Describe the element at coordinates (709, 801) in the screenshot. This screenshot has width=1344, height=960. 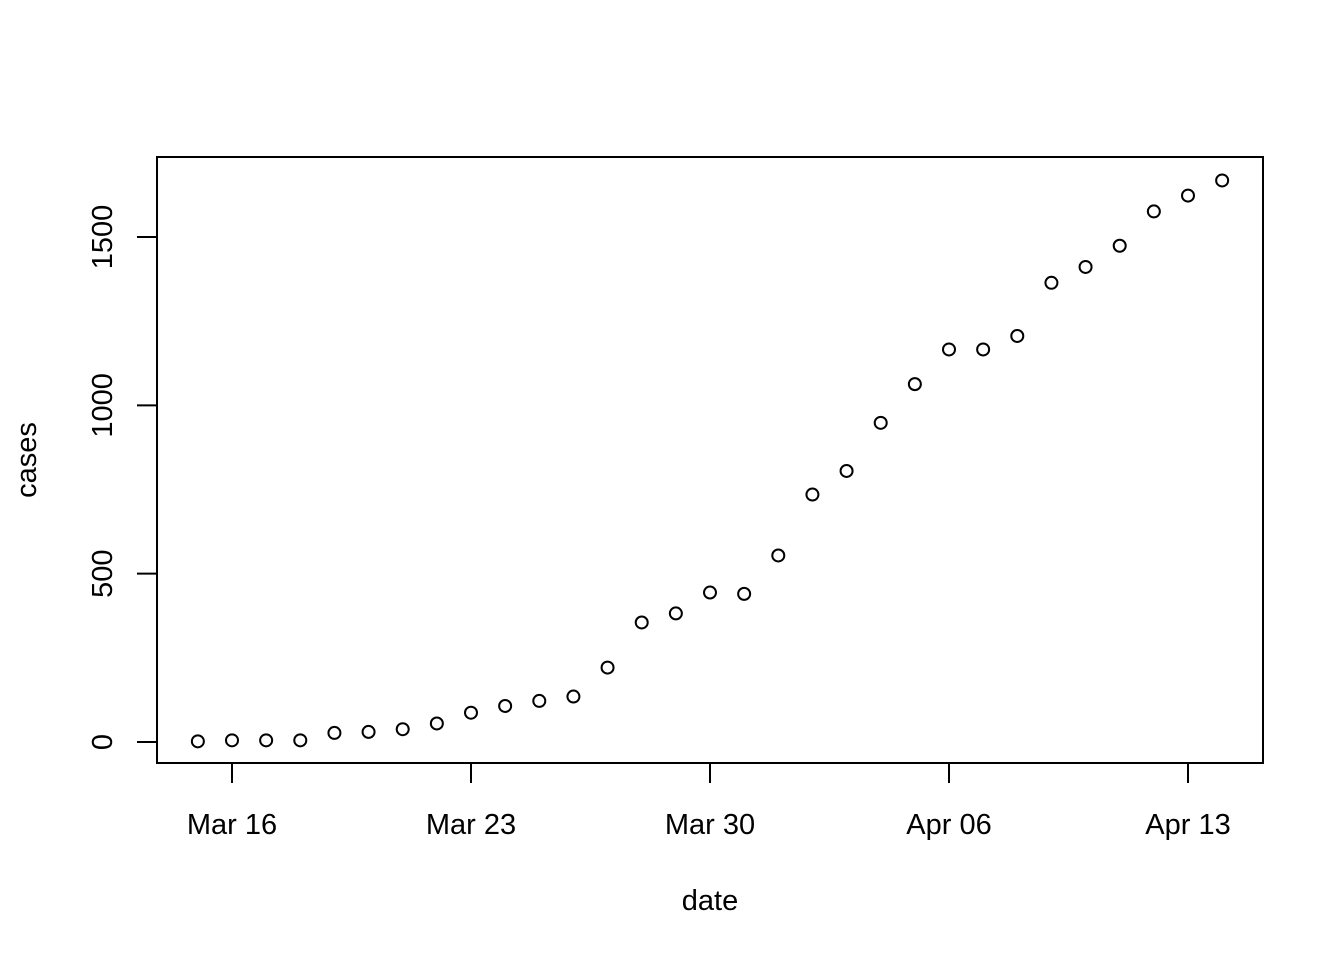
I see `x-axis: Mar 16 Mar 23 Mar 30 Apr 06 Apr 13` at that location.